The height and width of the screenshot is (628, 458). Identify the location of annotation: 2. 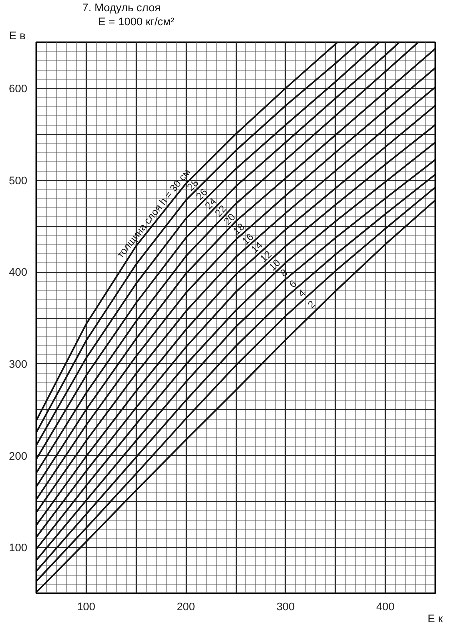
(312, 305).